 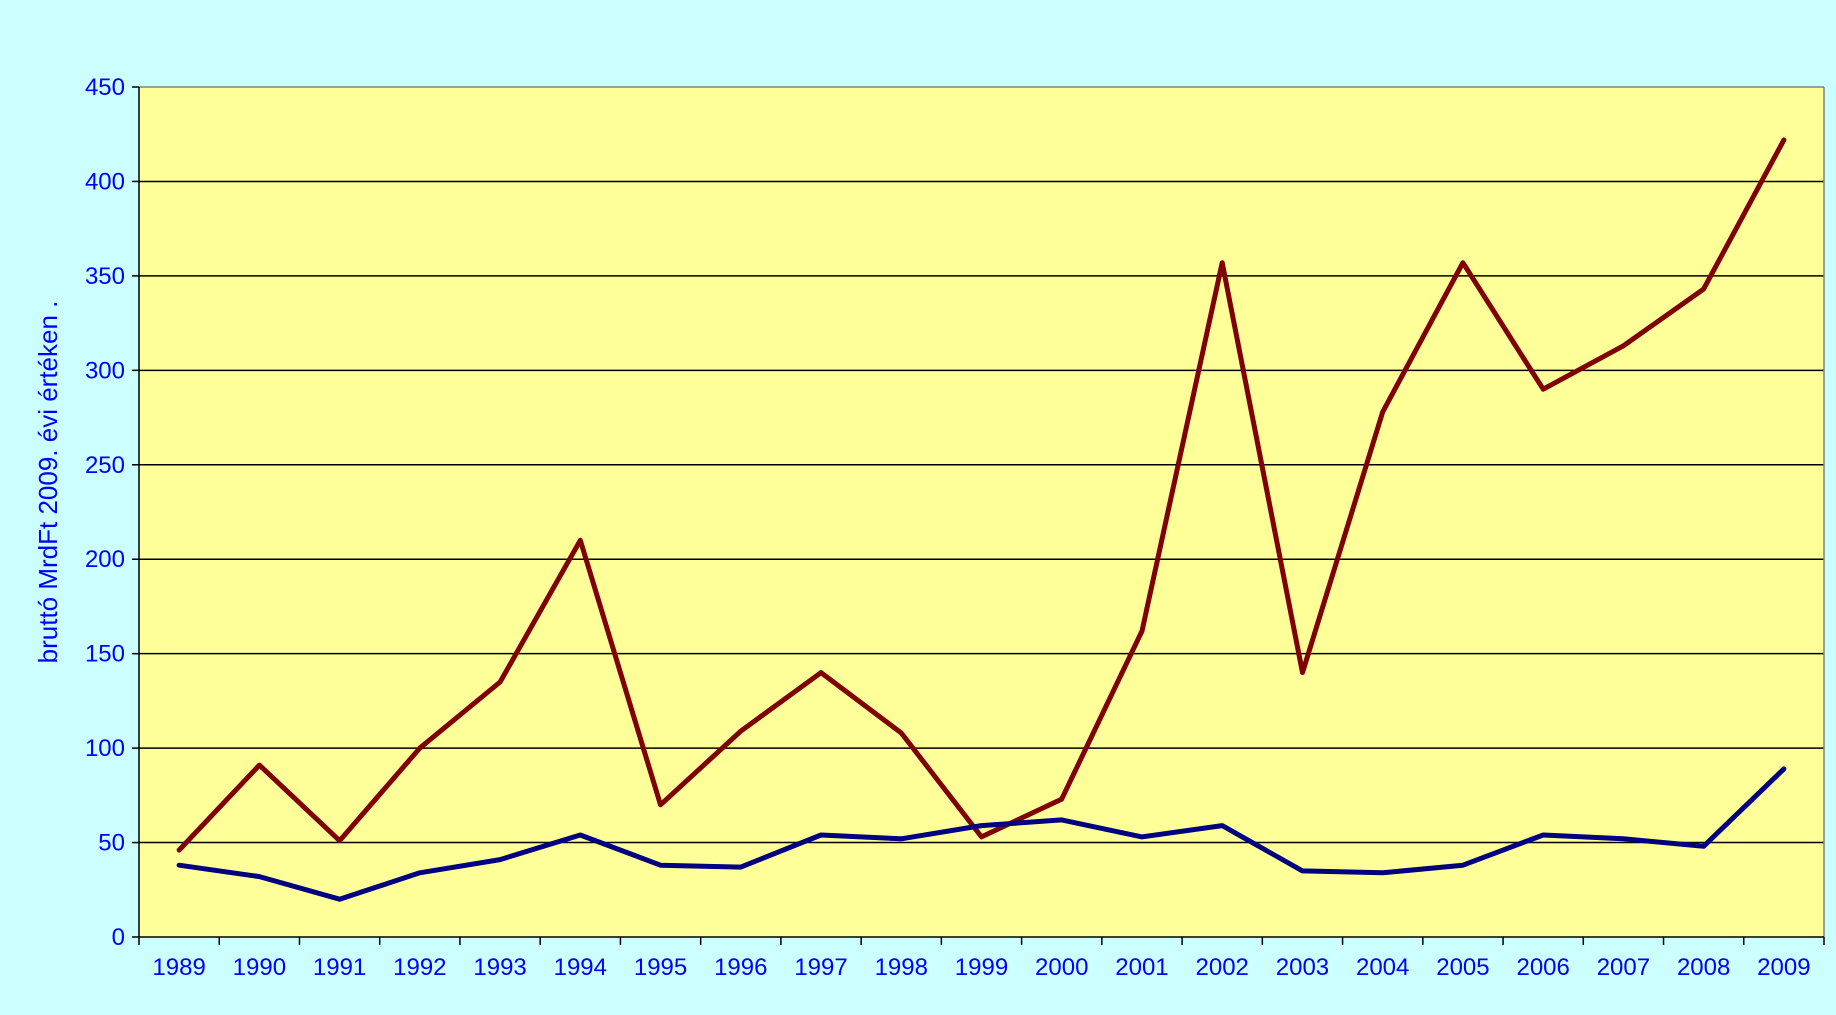 What do you see at coordinates (1462, 967) in the screenshot?
I see `x-tick-label: 2005` at bounding box center [1462, 967].